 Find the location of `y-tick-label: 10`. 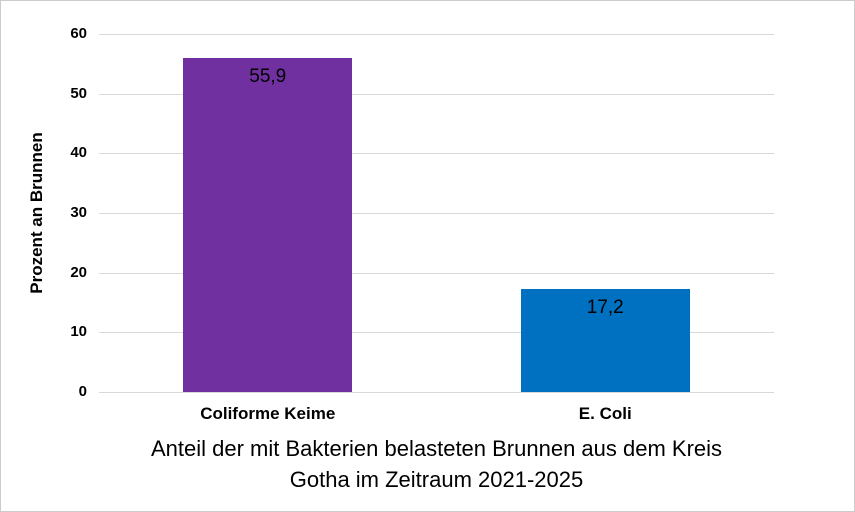

y-tick-label: 10 is located at coordinates (78, 332).